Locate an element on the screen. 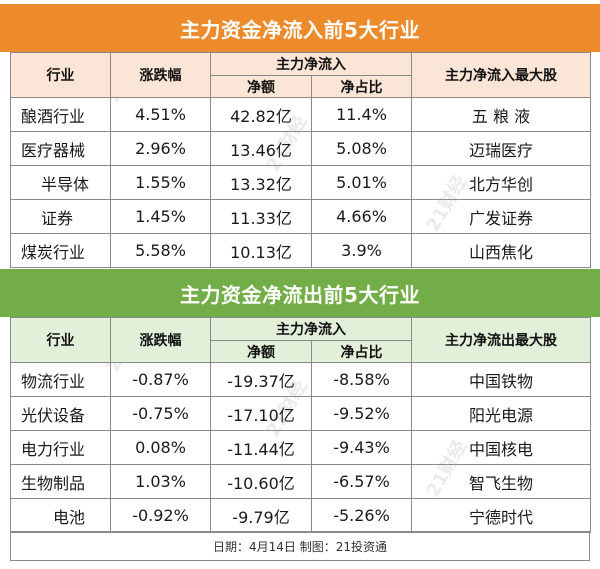  industry-cell: 电力行业 is located at coordinates (60, 447).